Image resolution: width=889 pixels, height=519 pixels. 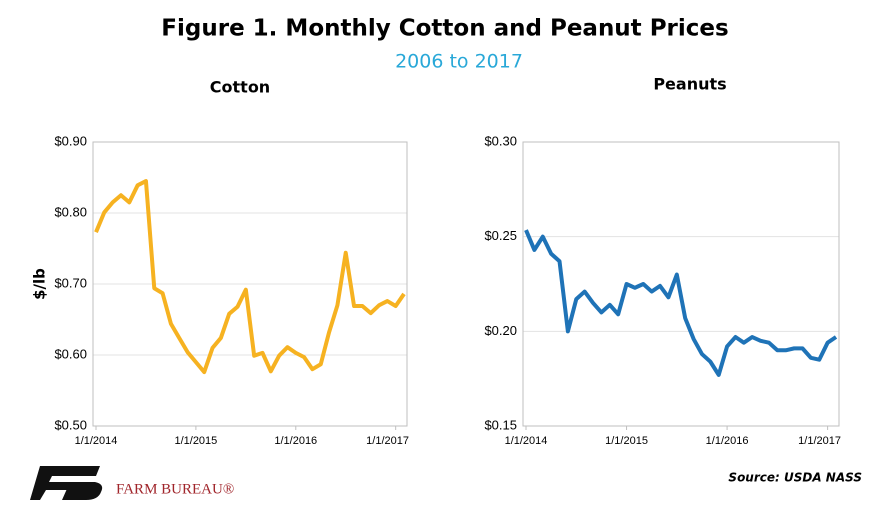 I want to click on logo: FARM BUREAU®, so click(x=132, y=483).